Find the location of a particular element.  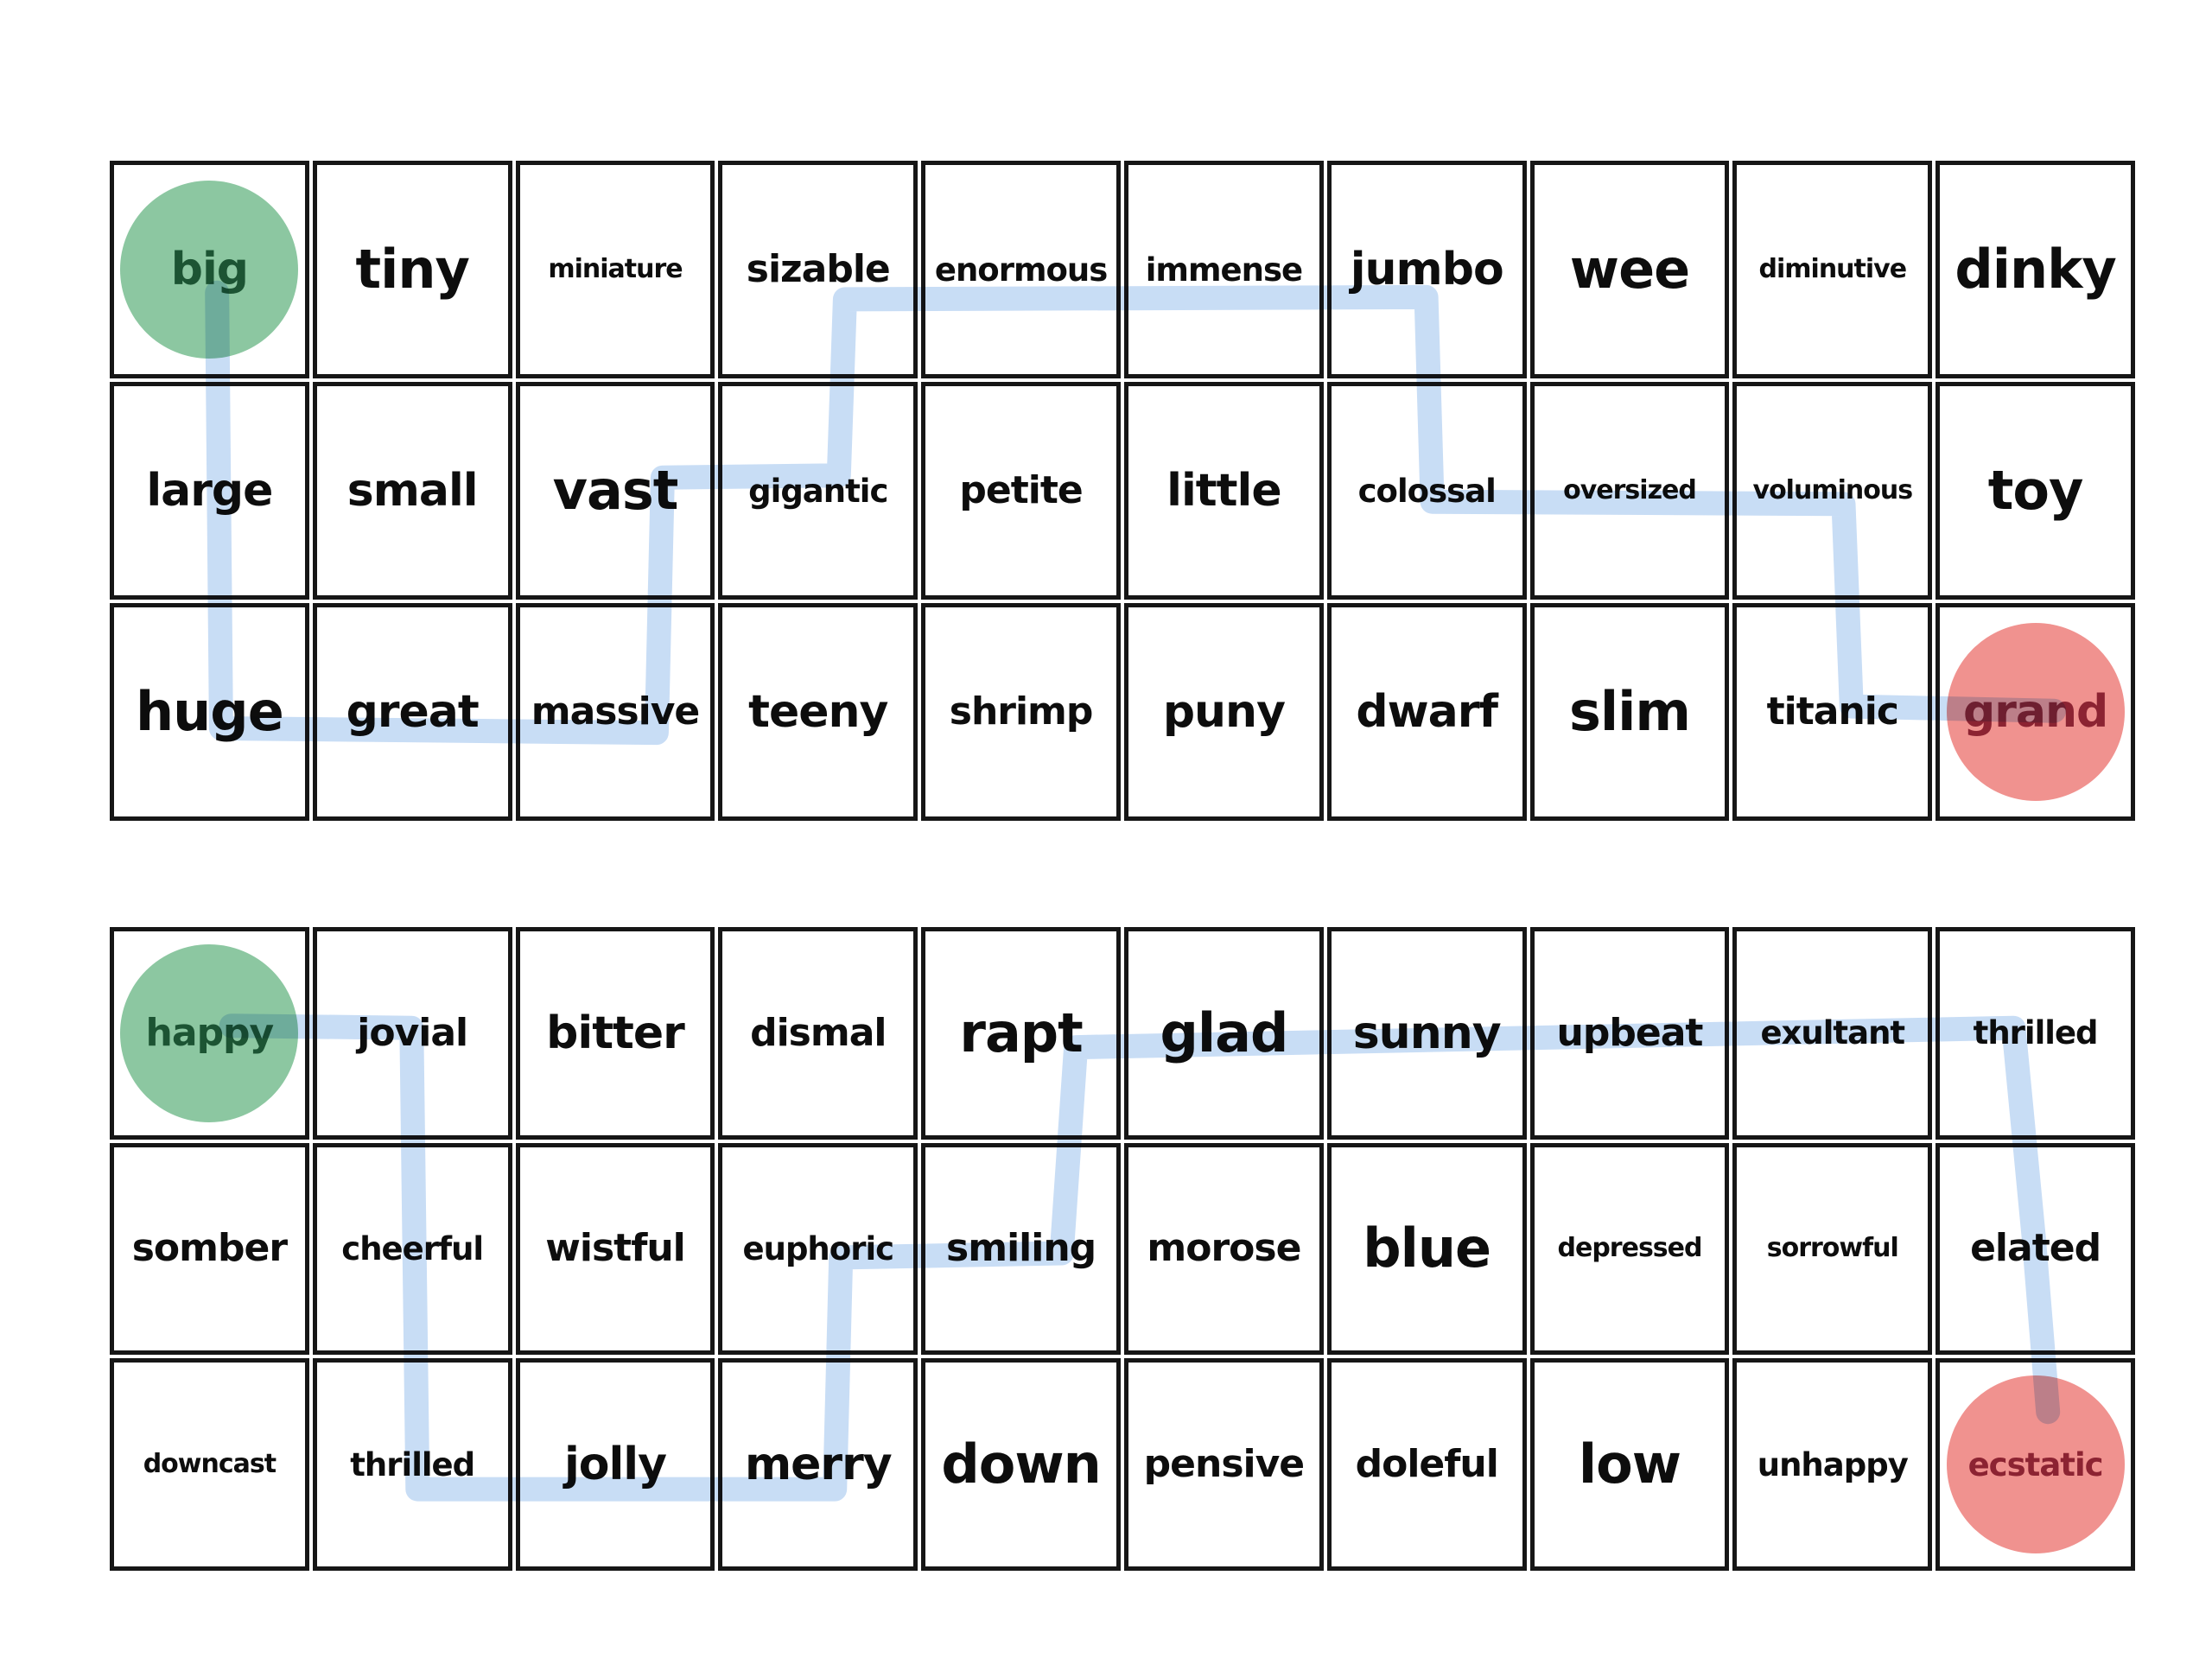

word-label: vast is located at coordinates (615, 490).